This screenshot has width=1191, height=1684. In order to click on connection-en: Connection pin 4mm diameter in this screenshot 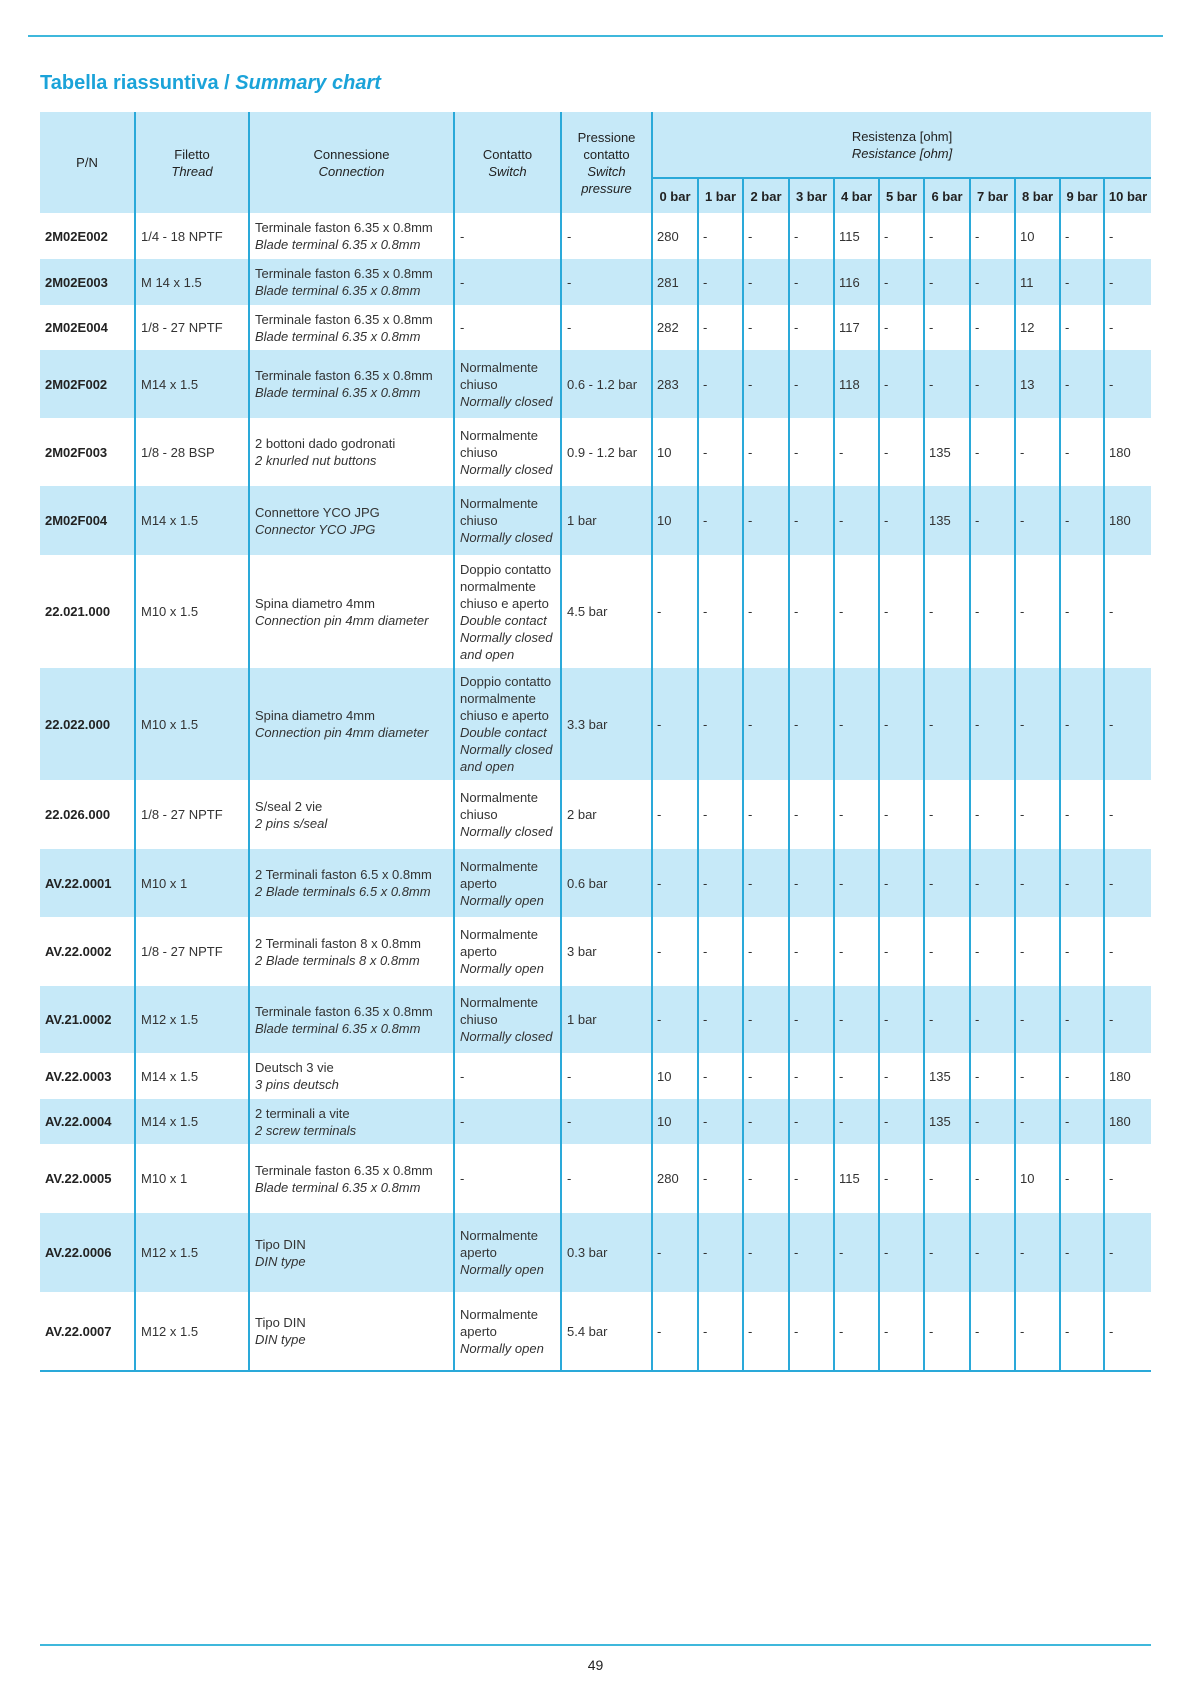, I will do `click(342, 620)`.